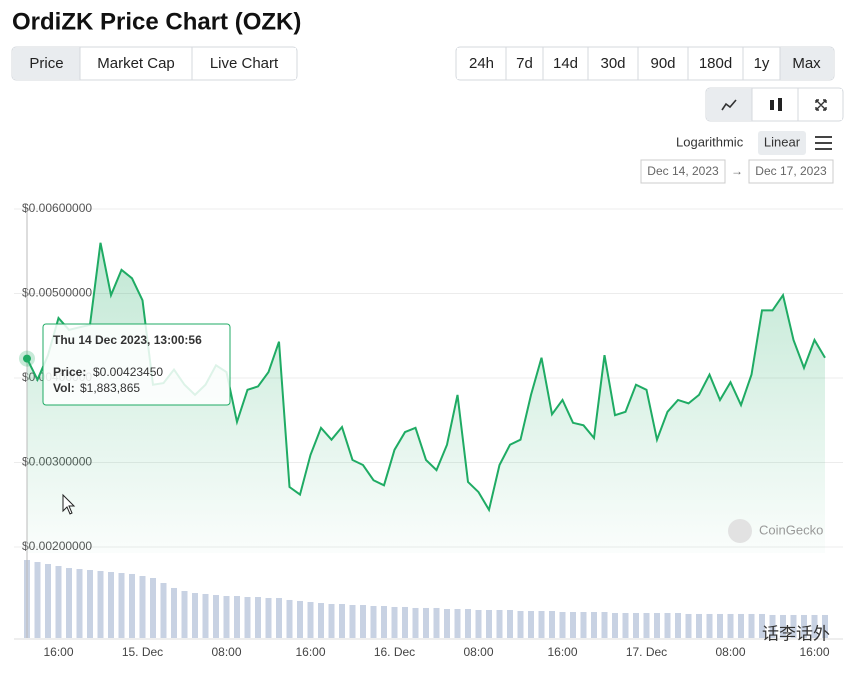 The width and height of the screenshot is (860, 678). I want to click on range-label: 7d, so click(524, 63).